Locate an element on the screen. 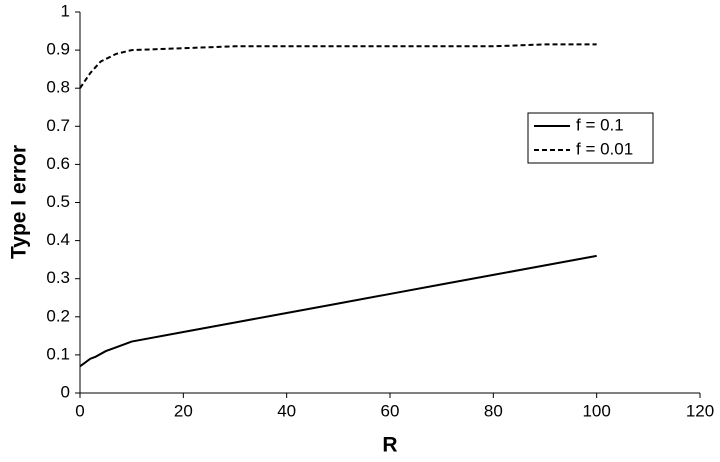  y-tick-label: 0.4 is located at coordinates (58, 239).